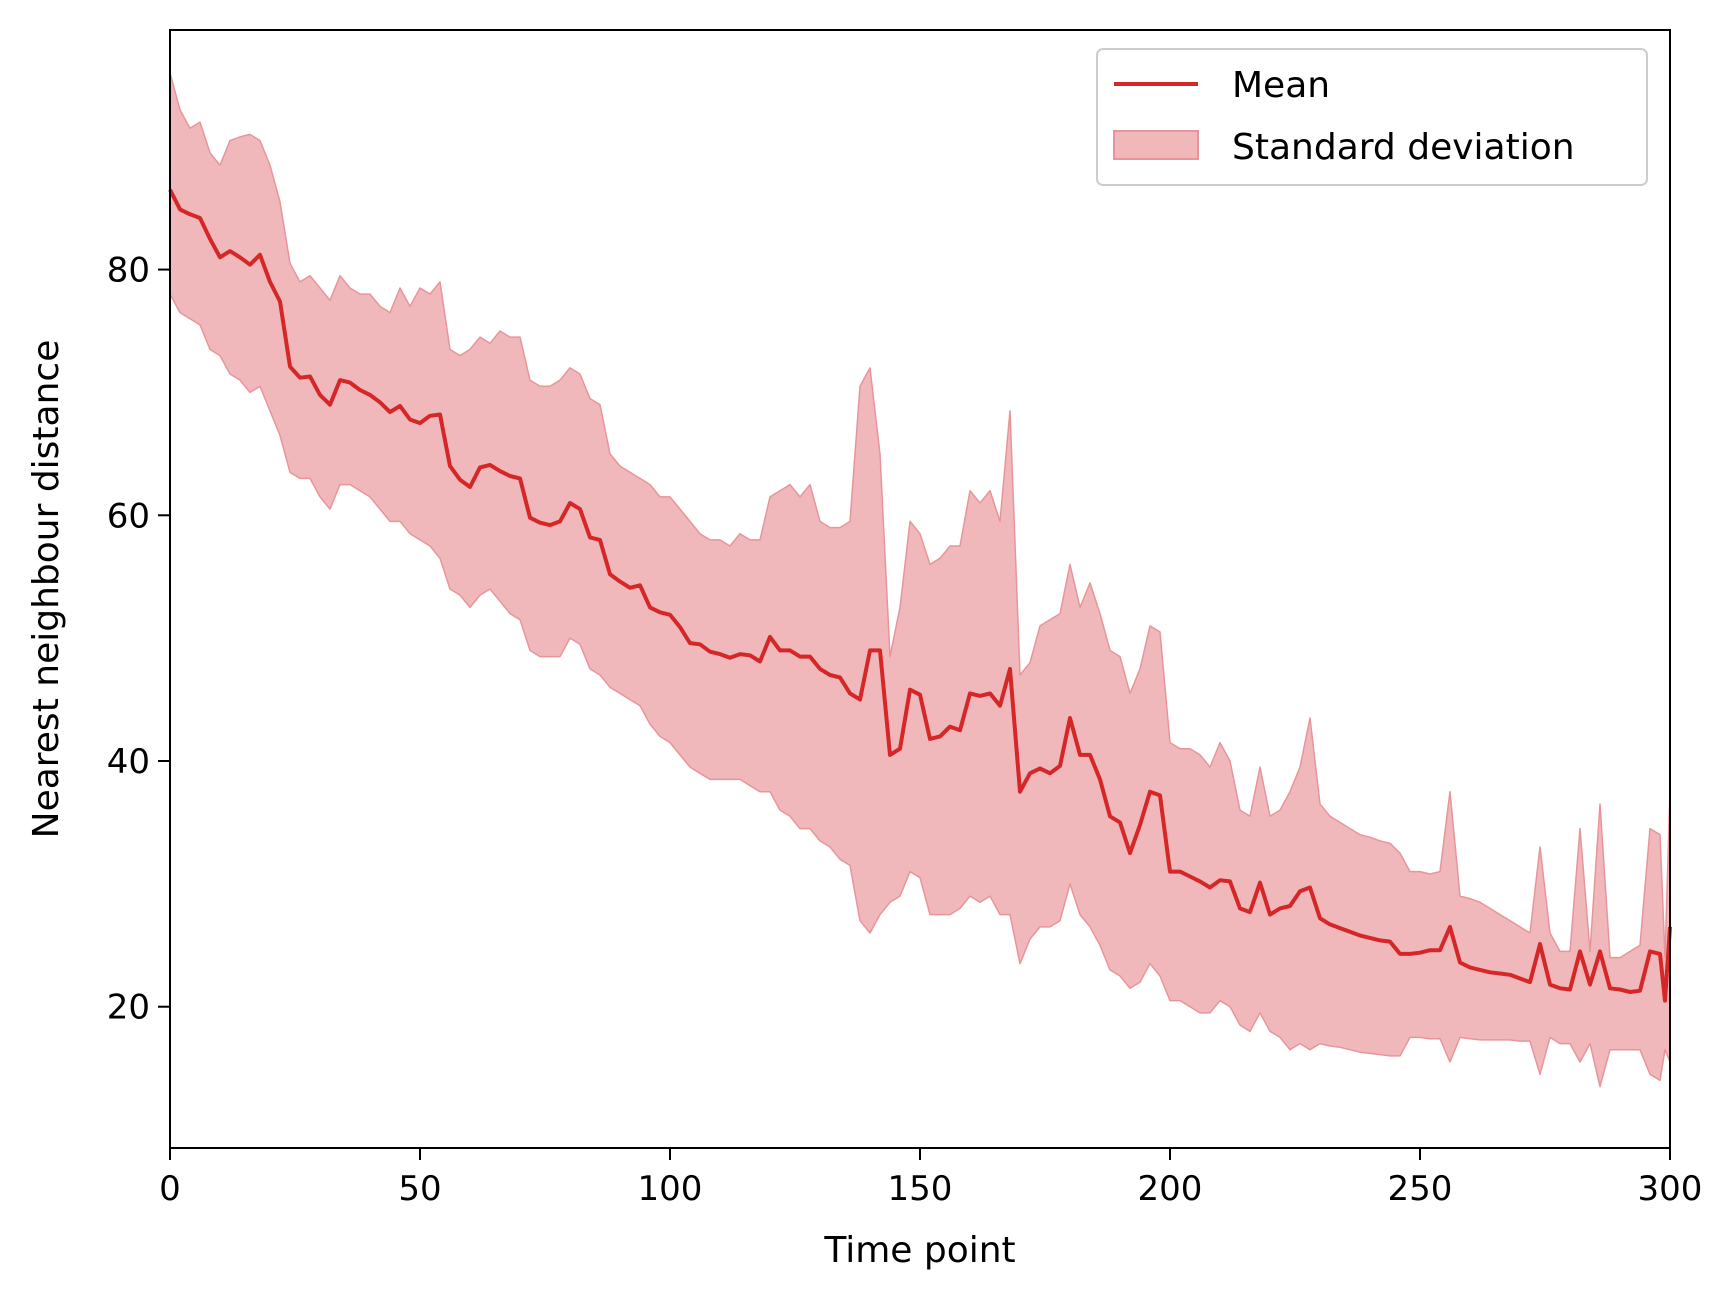 This screenshot has width=1726, height=1294. I want to click on y-tick-label: 20, so click(128, 1008).